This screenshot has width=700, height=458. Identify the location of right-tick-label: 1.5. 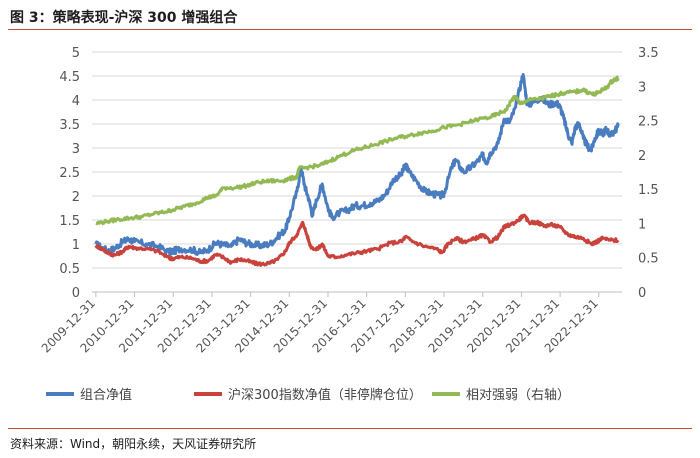
(648, 190).